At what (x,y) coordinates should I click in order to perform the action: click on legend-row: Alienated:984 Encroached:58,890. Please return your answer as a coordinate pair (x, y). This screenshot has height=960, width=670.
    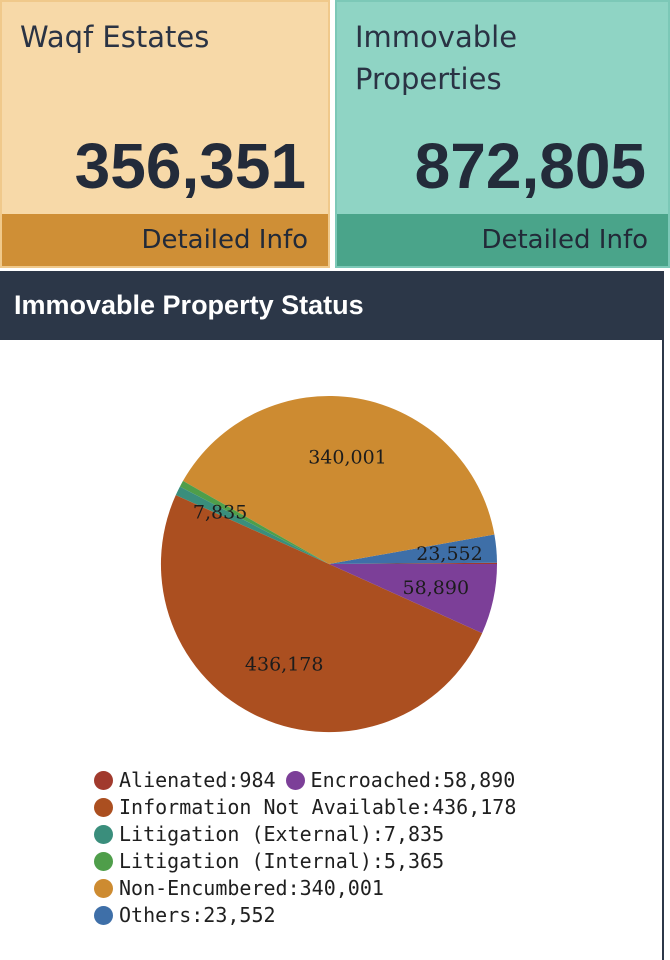
    Looking at the image, I should click on (305, 780).